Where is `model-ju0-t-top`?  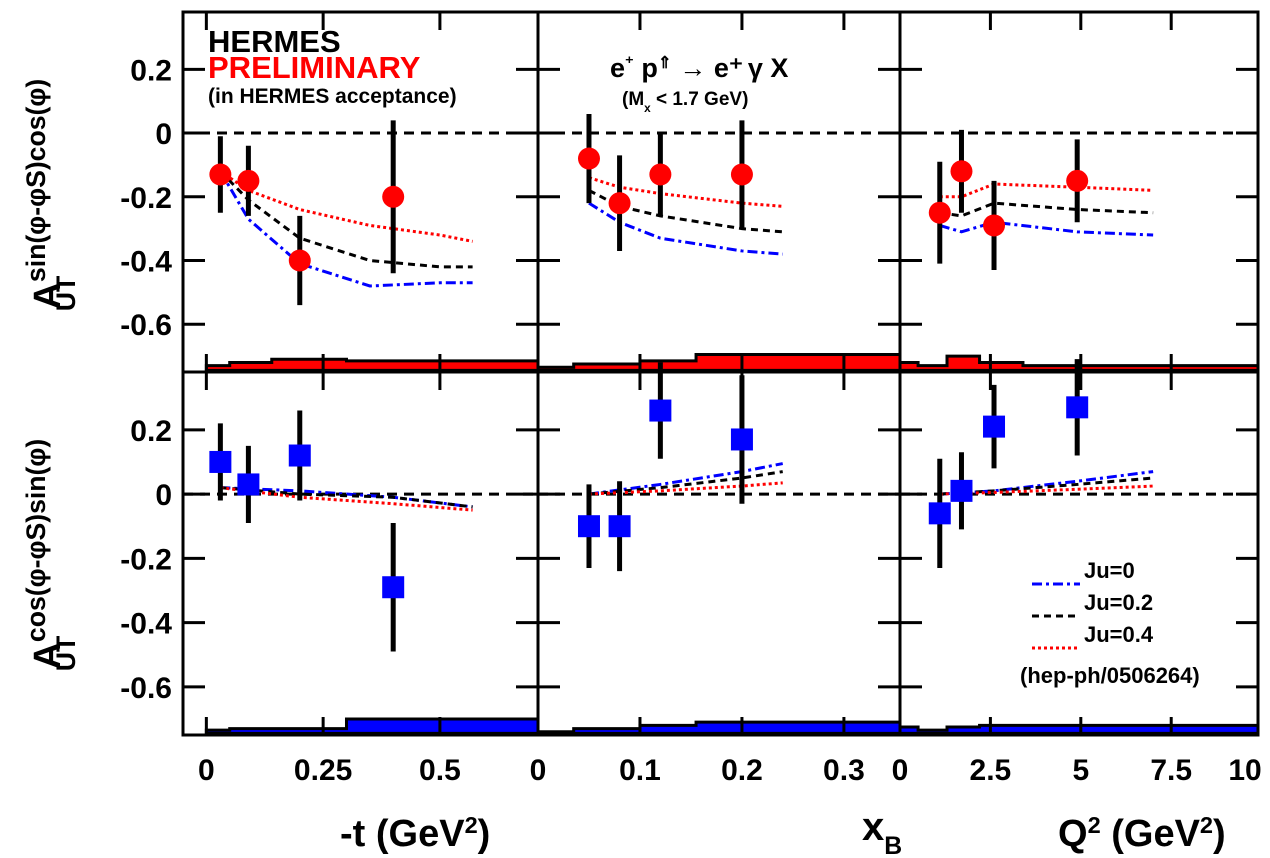 model-ju0-t-top is located at coordinates (346, 229).